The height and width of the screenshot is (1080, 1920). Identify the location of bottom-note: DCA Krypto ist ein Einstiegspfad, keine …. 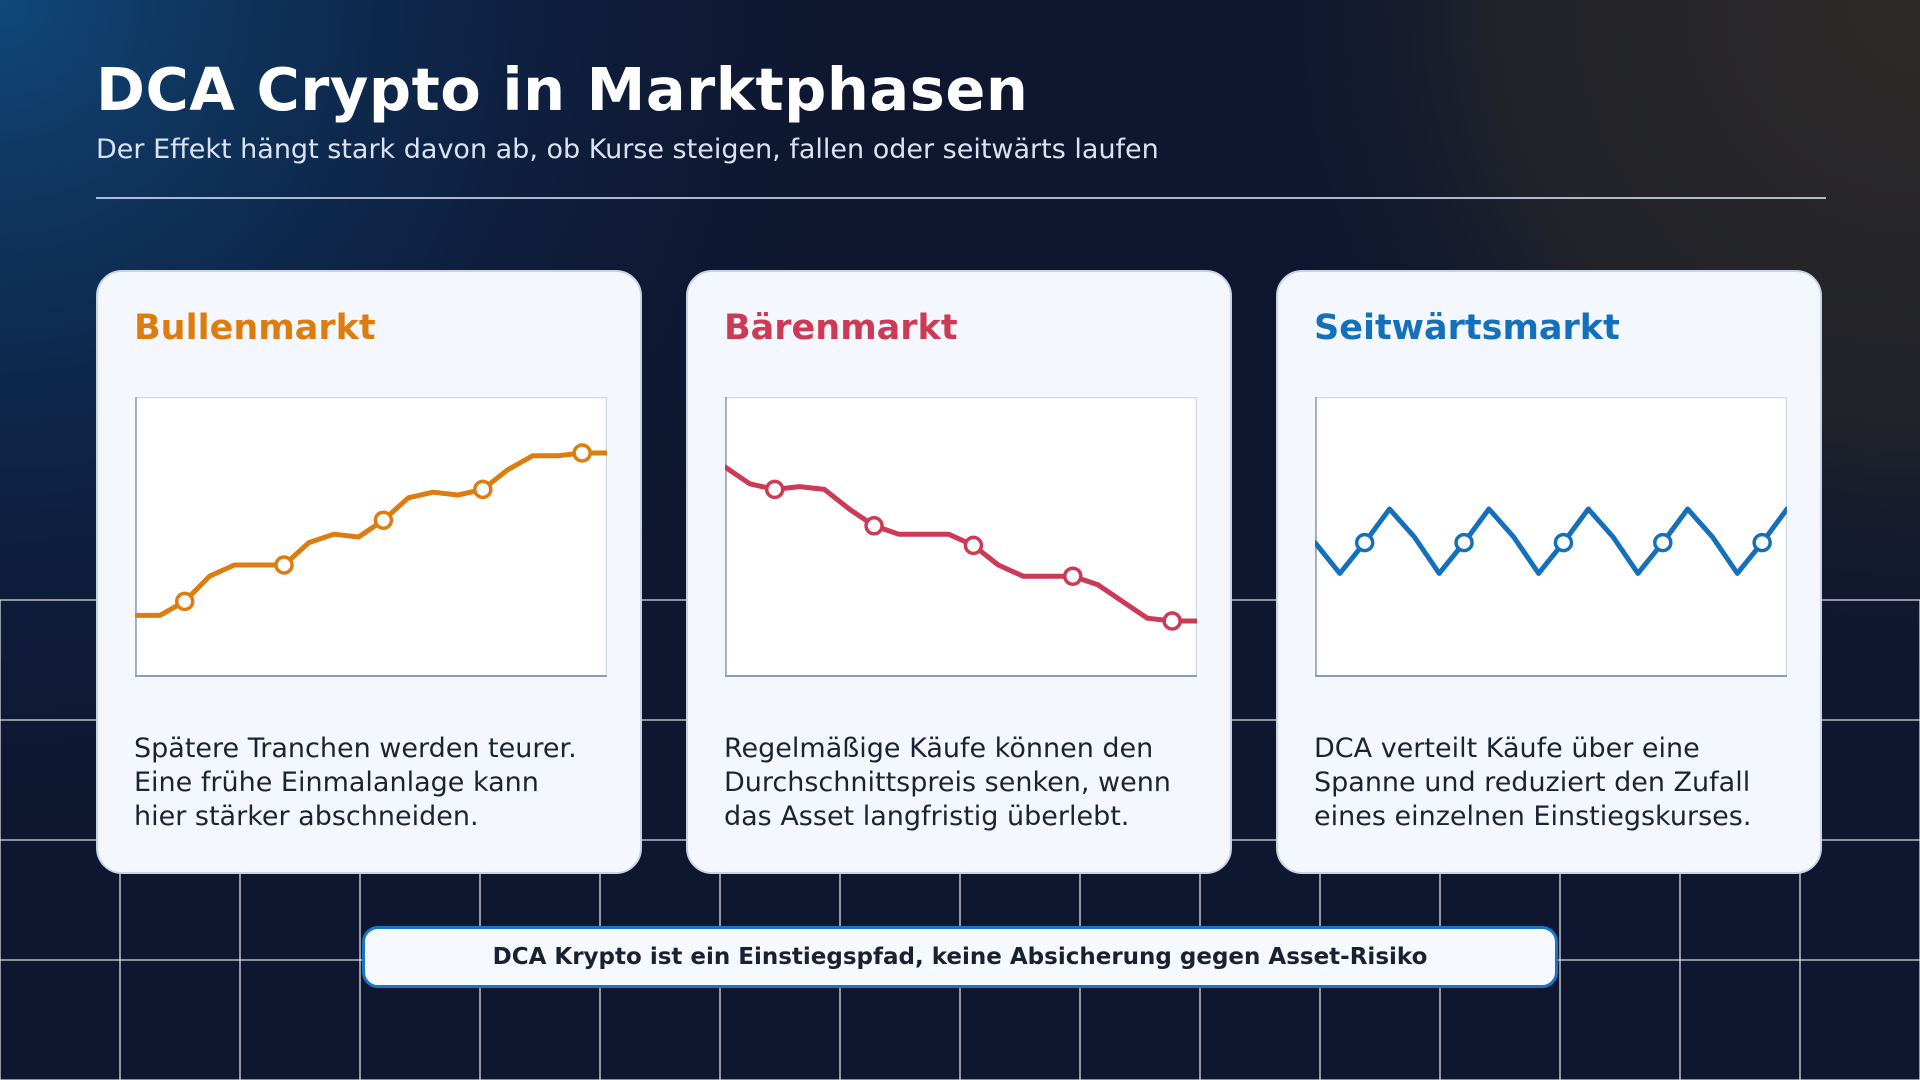
(960, 957).